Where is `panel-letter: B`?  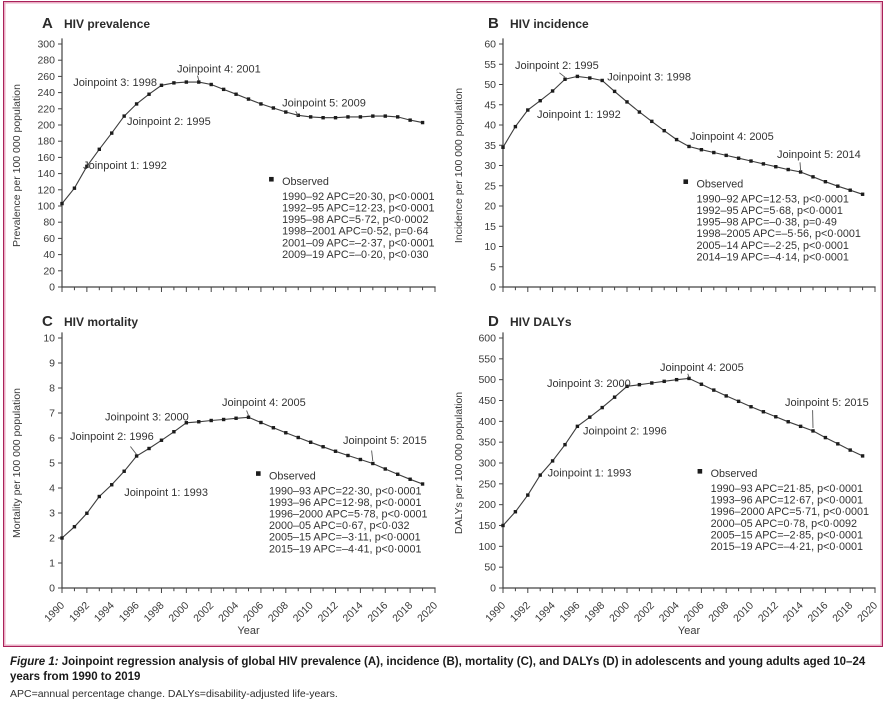 panel-letter: B is located at coordinates (493, 23).